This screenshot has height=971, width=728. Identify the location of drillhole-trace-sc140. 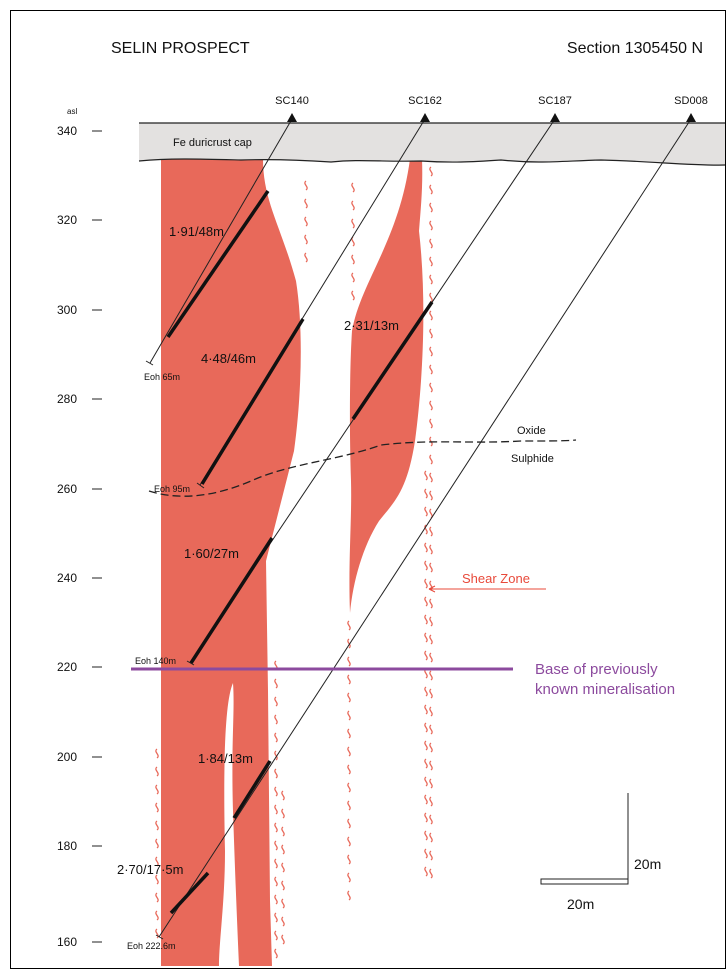
(221, 241).